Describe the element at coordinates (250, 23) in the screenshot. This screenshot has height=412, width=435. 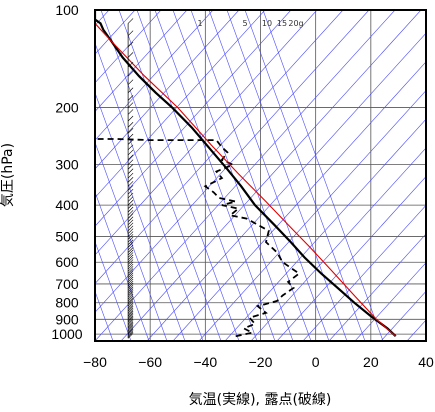
I see `mixing-ratio-labels: 1 5 10 15 20g` at that location.